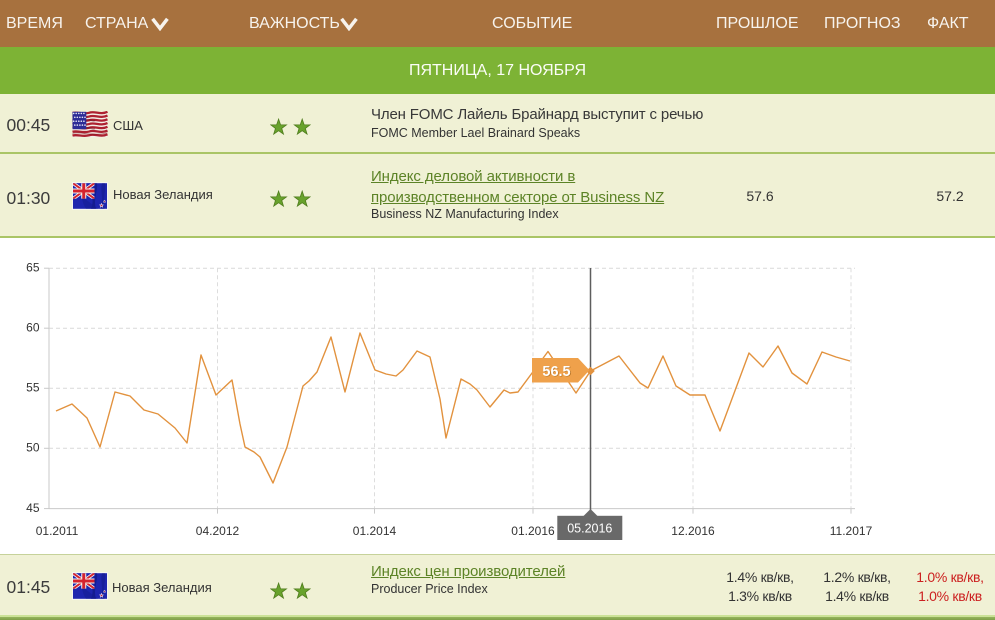 The height and width of the screenshot is (620, 995). What do you see at coordinates (533, 531) in the screenshot?
I see `svg-text: 01.2016` at bounding box center [533, 531].